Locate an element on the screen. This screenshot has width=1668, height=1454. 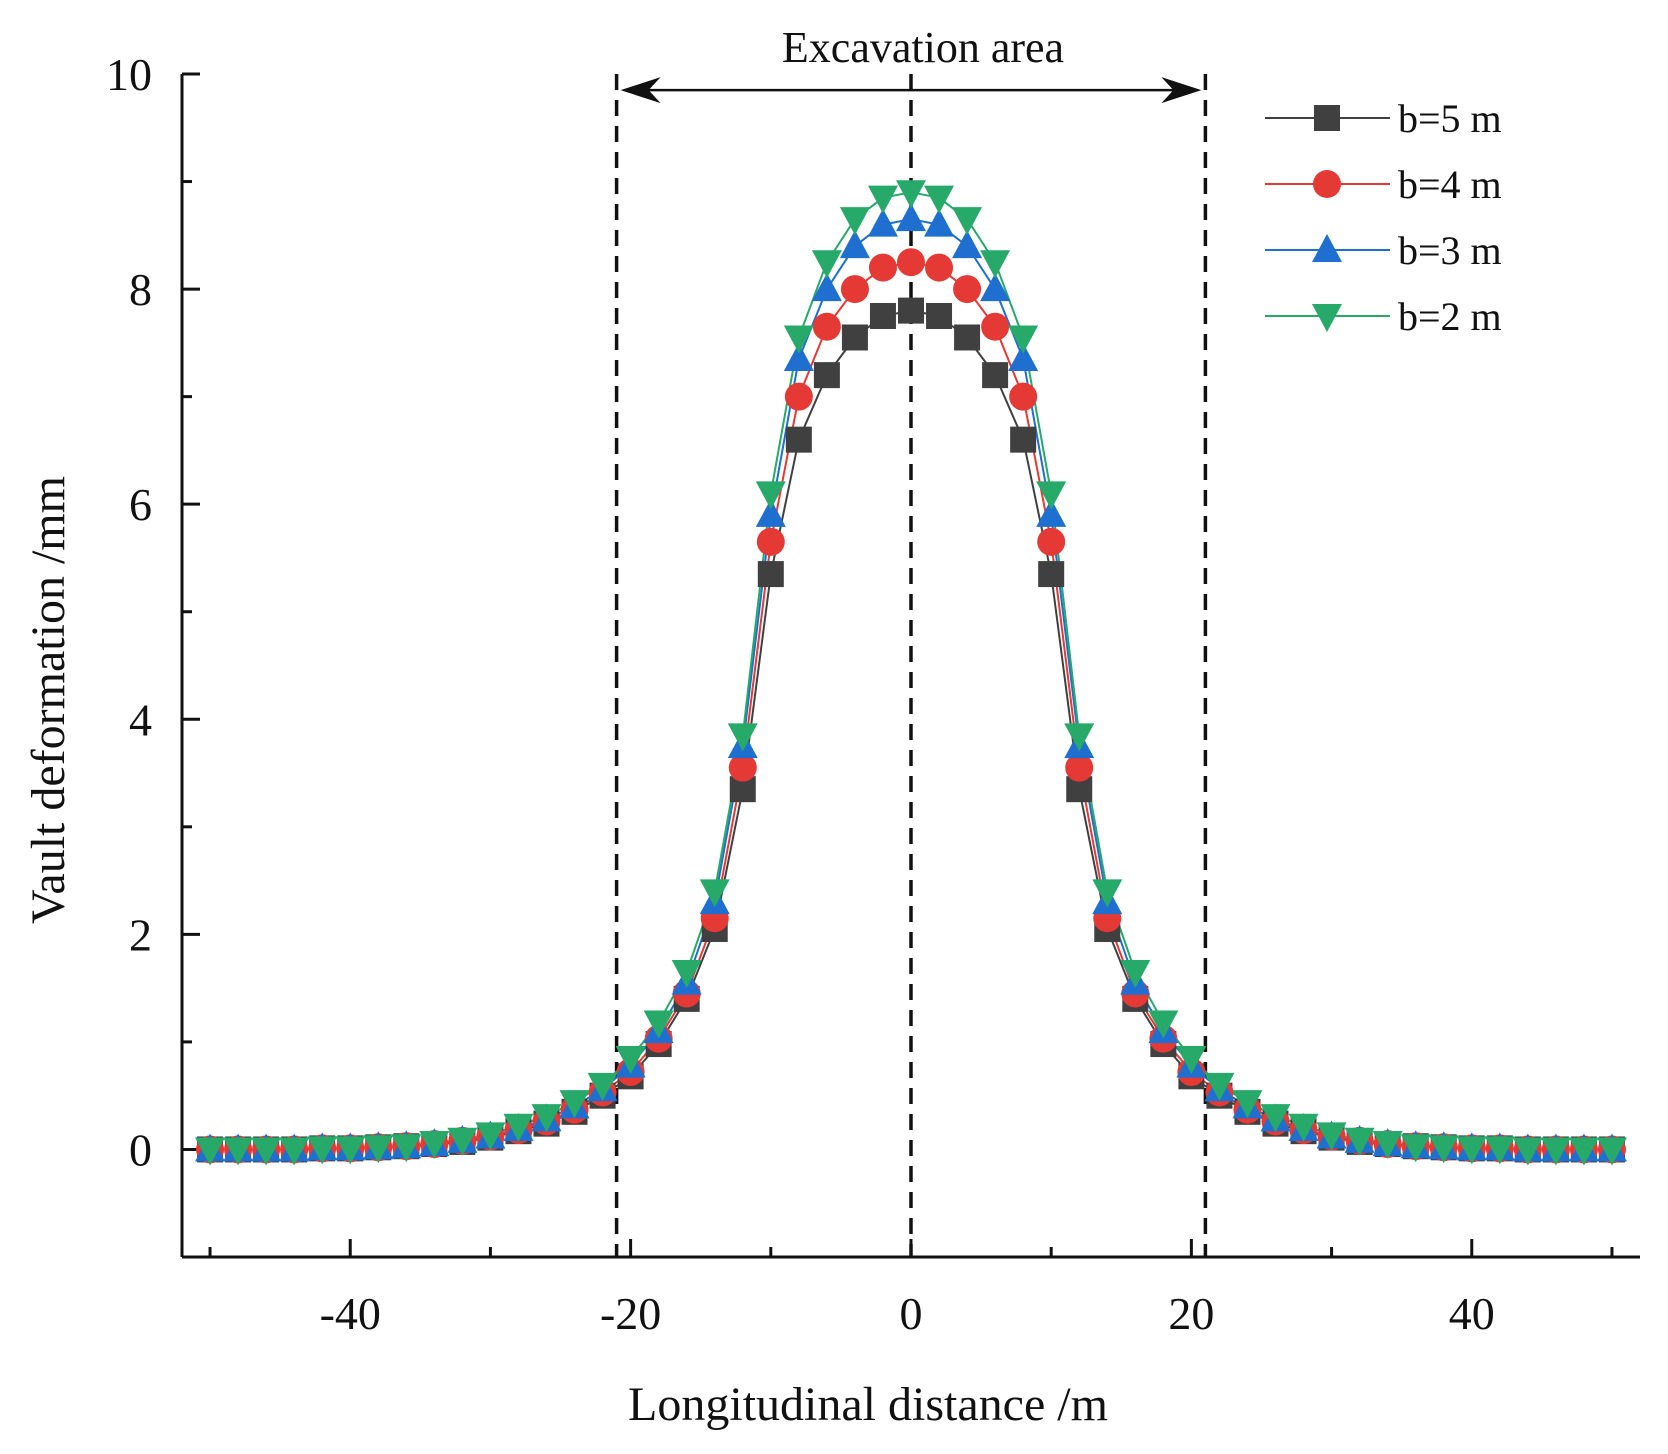
x-axis-label: Longitudinal distance /m is located at coordinates (868, 1404).